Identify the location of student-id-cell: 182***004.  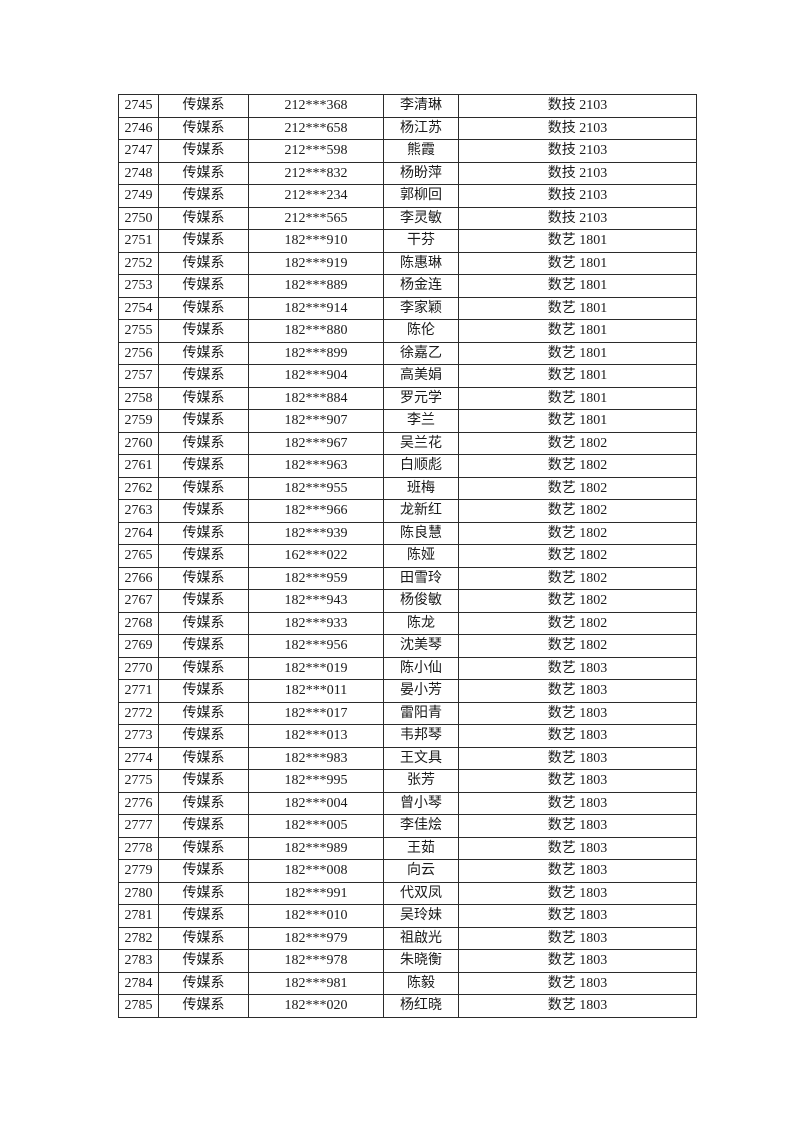
(316, 803).